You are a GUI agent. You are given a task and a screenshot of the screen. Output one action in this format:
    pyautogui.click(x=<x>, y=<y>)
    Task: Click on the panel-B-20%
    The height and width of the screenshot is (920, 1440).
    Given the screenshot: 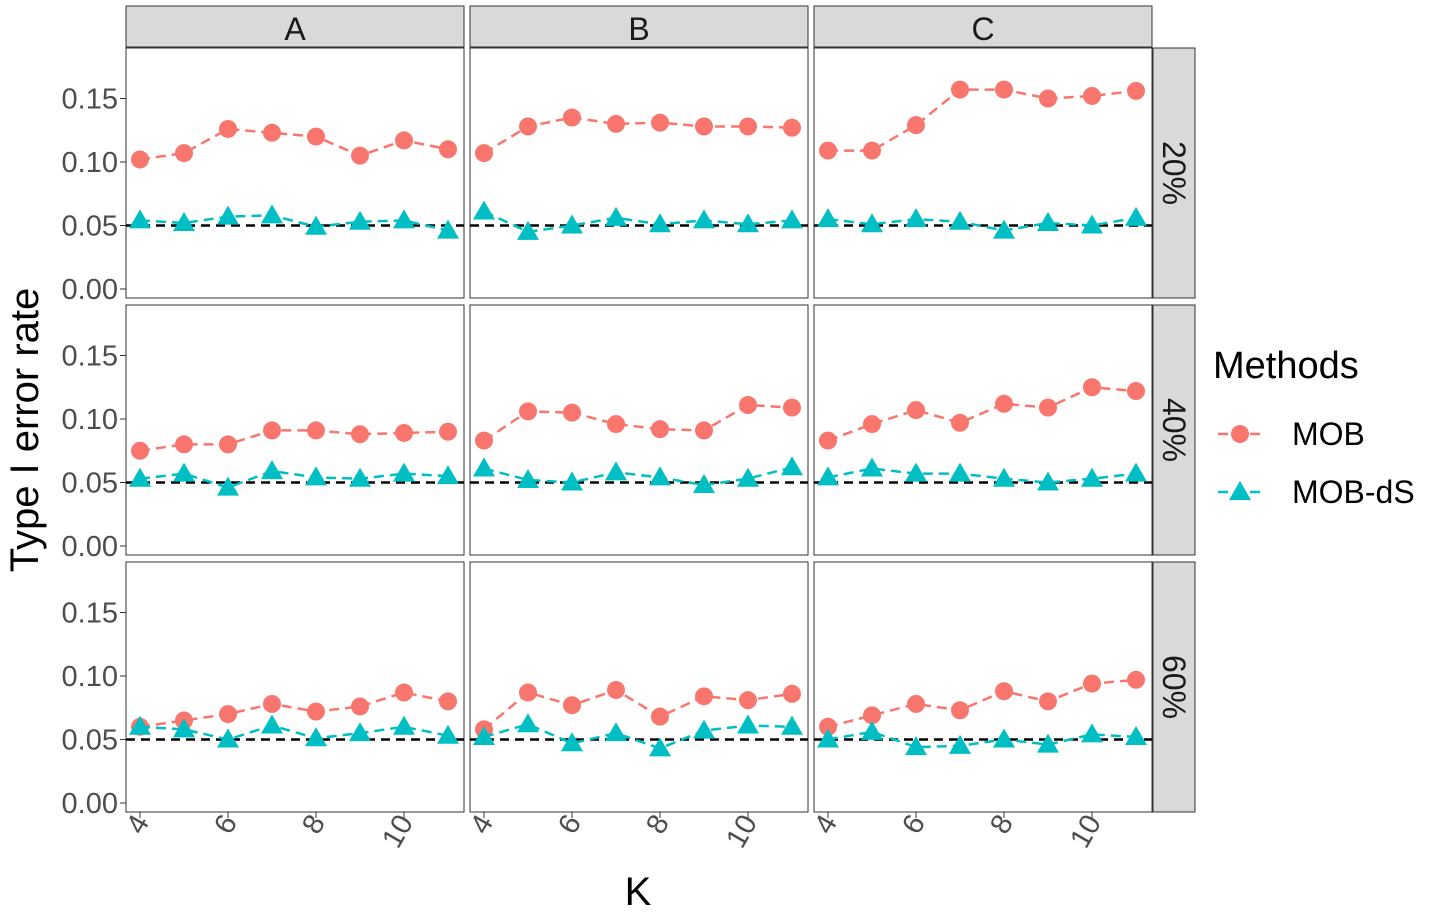 What is the action you would take?
    pyautogui.click(x=639, y=173)
    